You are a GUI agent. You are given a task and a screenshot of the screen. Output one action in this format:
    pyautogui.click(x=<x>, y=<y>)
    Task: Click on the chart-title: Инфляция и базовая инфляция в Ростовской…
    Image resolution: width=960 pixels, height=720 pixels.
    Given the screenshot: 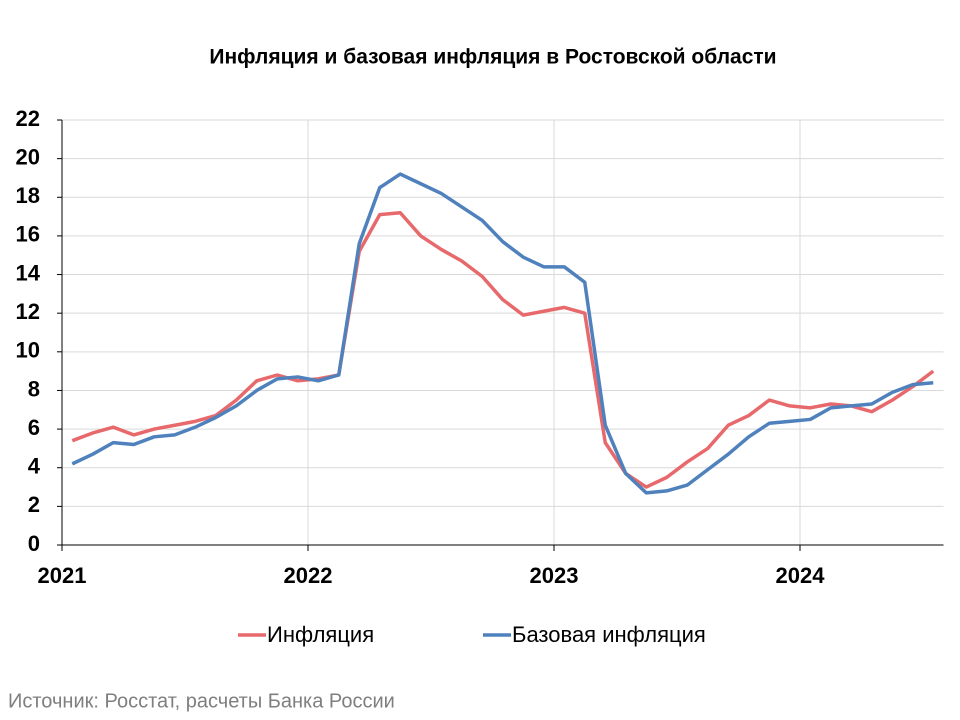 What is the action you would take?
    pyautogui.click(x=492, y=57)
    